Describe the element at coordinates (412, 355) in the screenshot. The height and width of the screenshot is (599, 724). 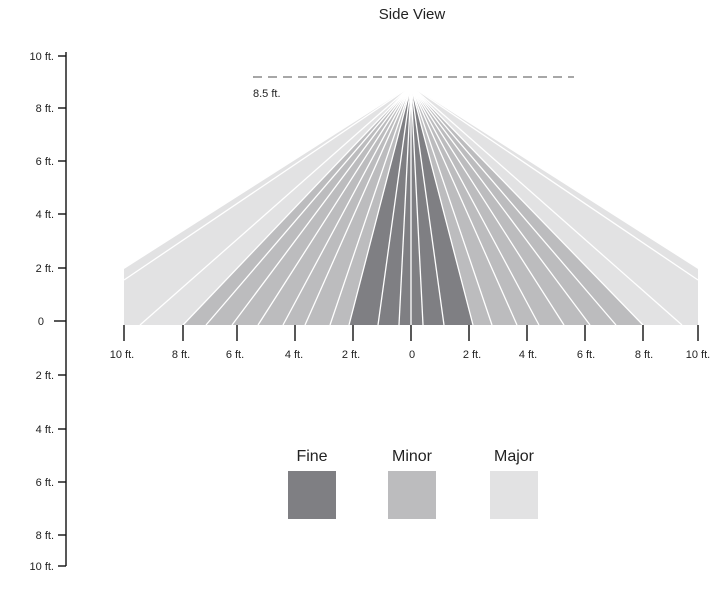
I see `horizontal-scale-label: 0` at that location.